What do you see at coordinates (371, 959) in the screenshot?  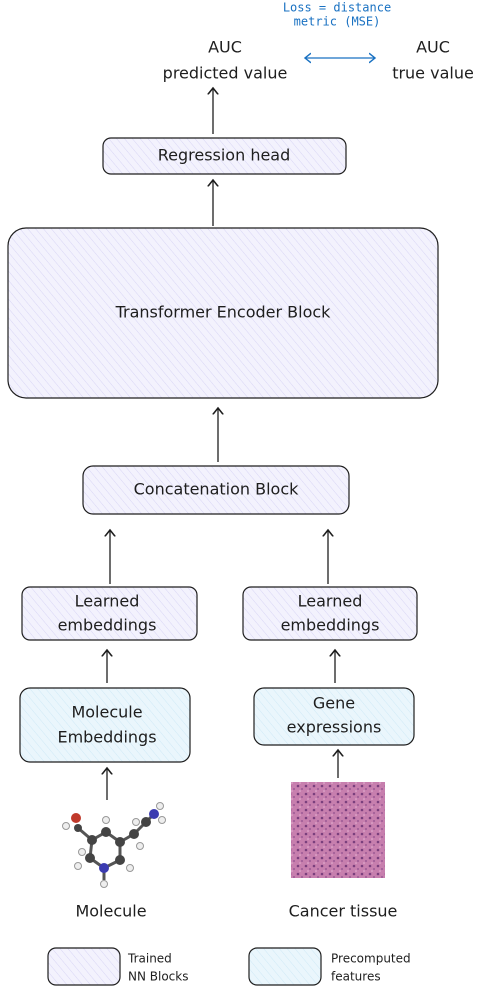 I see `legend-label: Precomputed` at bounding box center [371, 959].